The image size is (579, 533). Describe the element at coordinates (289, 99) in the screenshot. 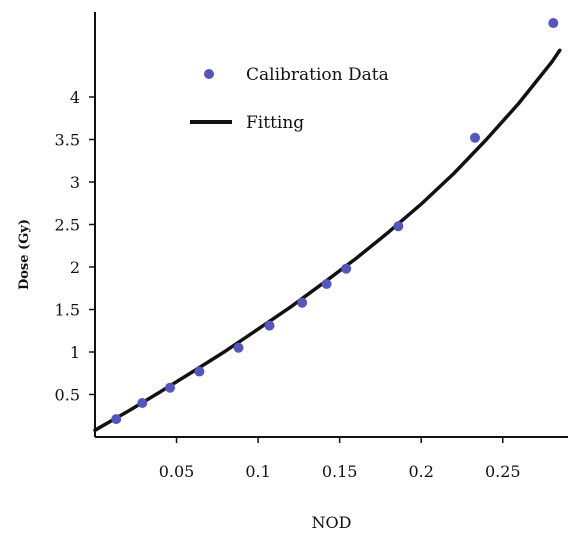

I see `legend: Calibration Data Fitting` at that location.